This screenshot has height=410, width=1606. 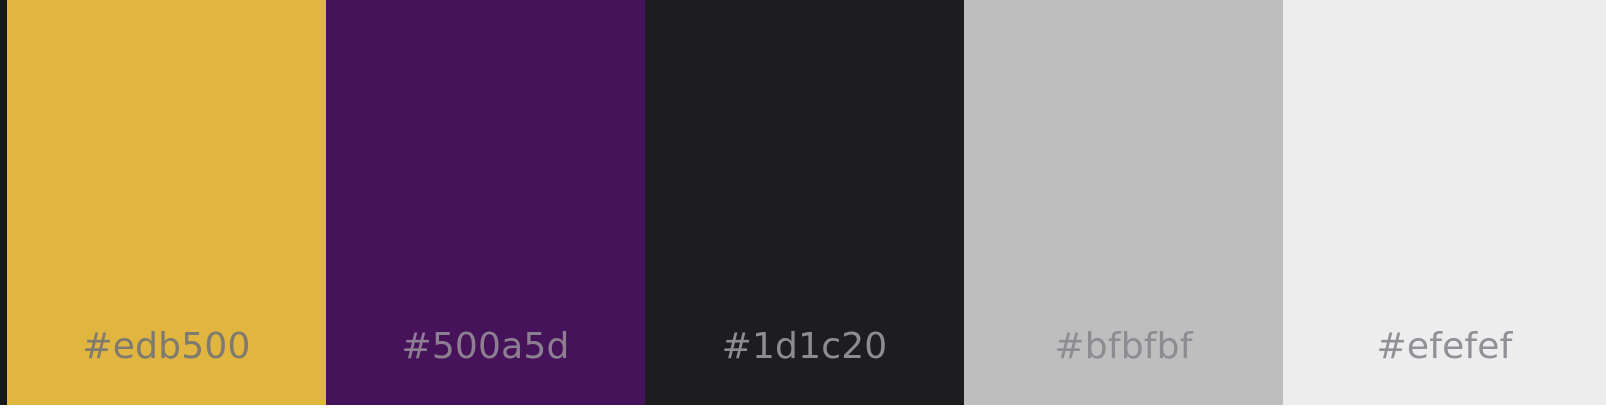 What do you see at coordinates (485, 346) in the screenshot?
I see `swatch-label-2: #500a5d` at bounding box center [485, 346].